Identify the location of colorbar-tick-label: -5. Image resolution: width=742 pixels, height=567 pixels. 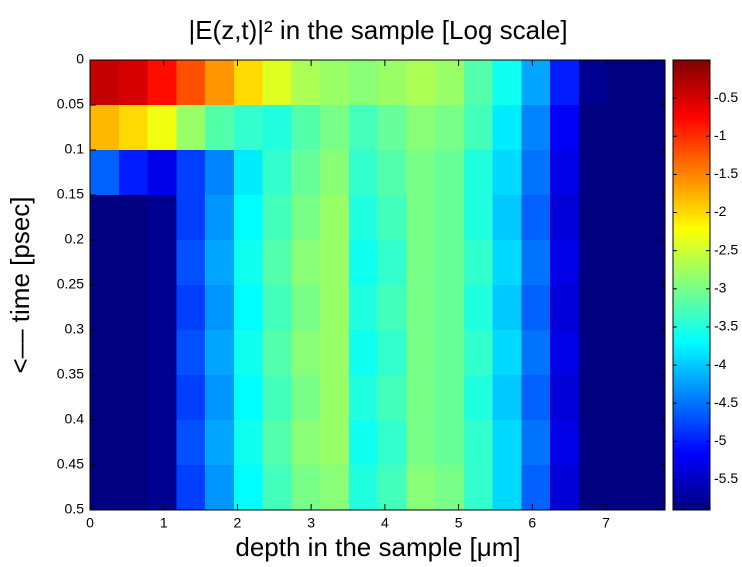
(720, 440).